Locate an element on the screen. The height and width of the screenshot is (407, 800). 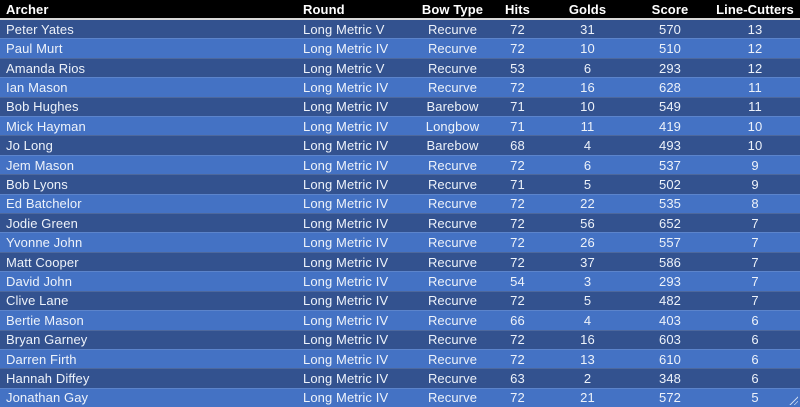
table-resize-handle-icon is located at coordinates (793, 400).